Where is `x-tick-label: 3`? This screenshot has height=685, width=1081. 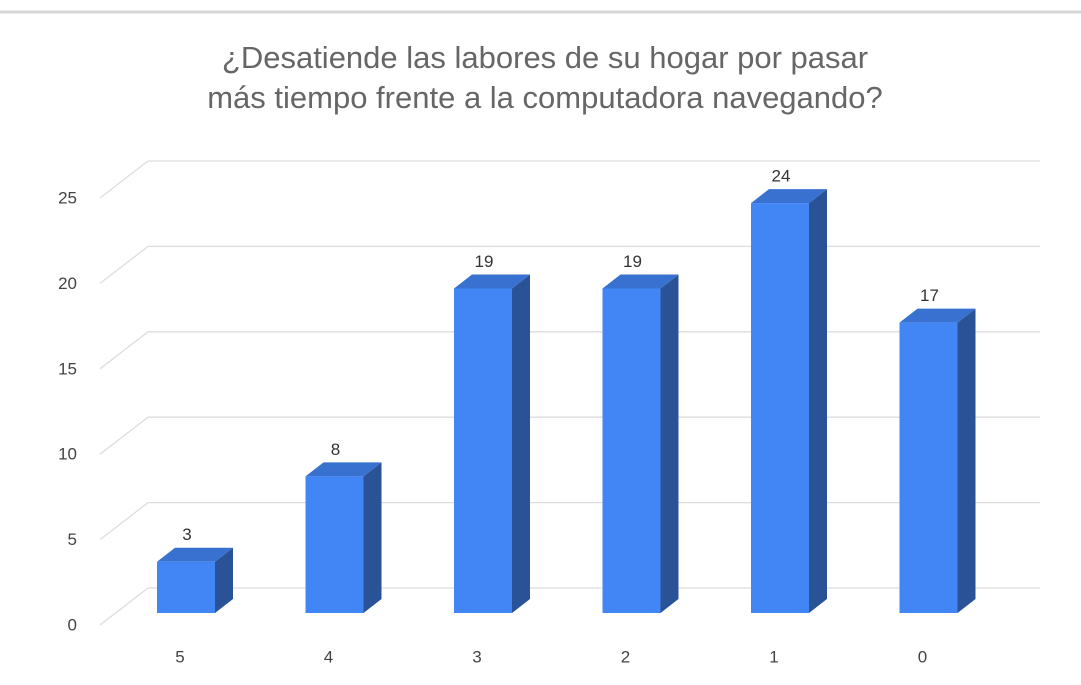
x-tick-label: 3 is located at coordinates (476, 656).